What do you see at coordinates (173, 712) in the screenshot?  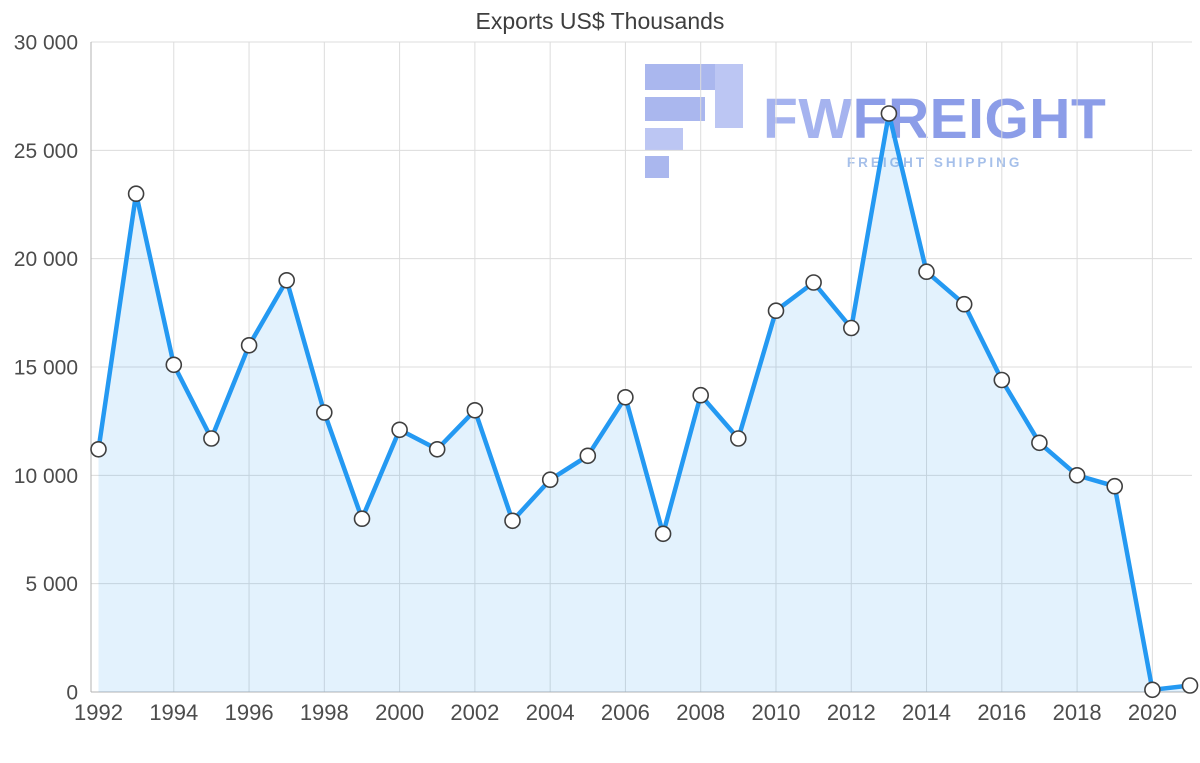 I see `x-tick-label: 1994` at bounding box center [173, 712].